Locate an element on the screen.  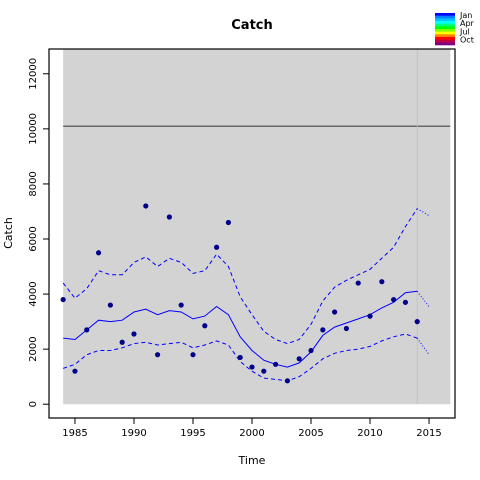
y-tick-label: 12000 is located at coordinates (33, 74).